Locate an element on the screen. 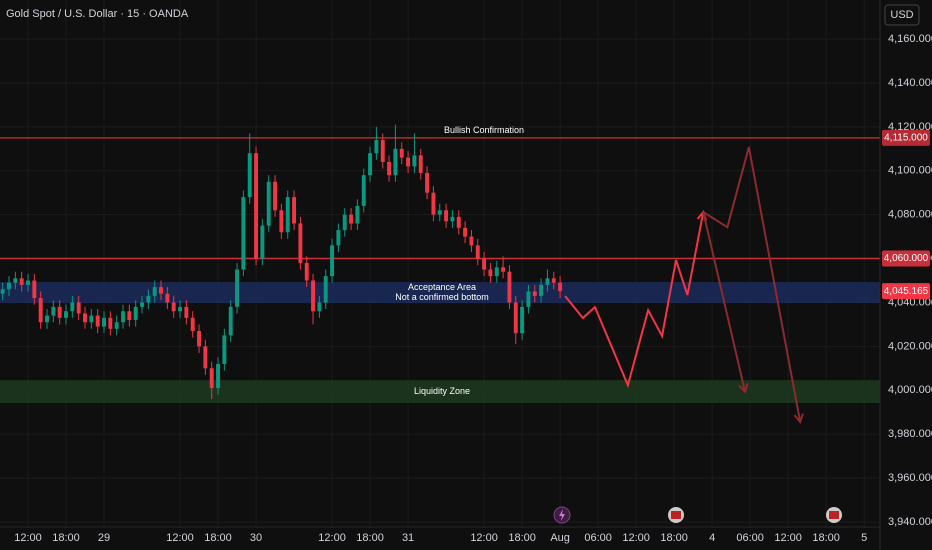 The width and height of the screenshot is (932, 550). currency: USD is located at coordinates (901, 15).